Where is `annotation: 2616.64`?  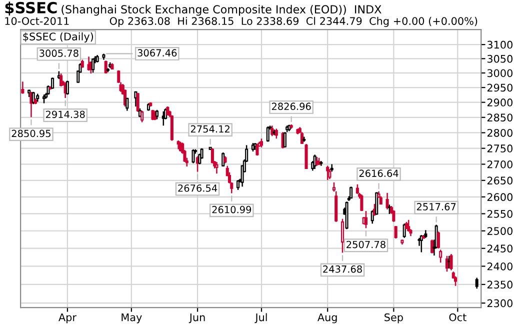 annotation: 2616.64 is located at coordinates (378, 173).